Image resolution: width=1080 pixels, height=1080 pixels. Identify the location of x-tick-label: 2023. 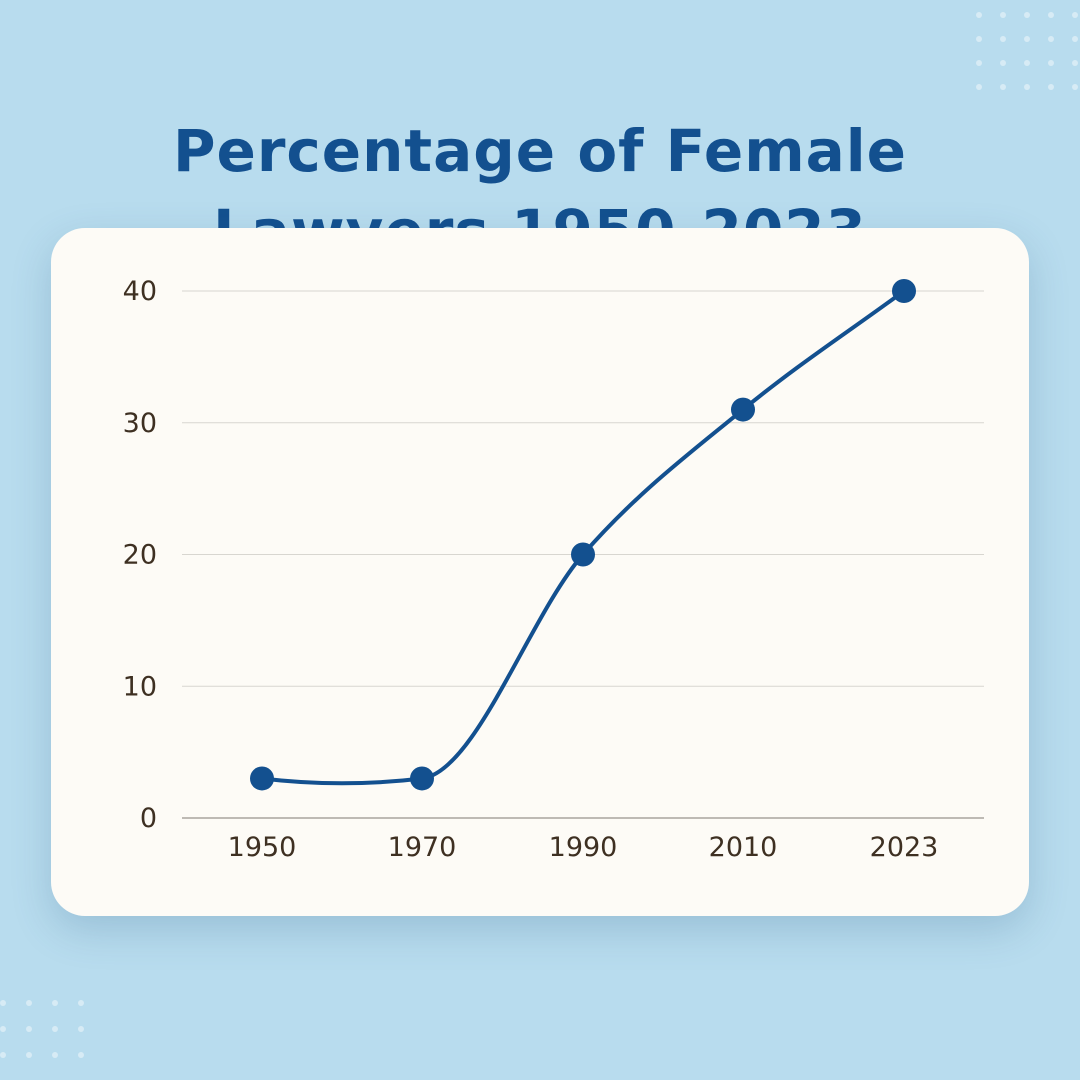
(904, 847).